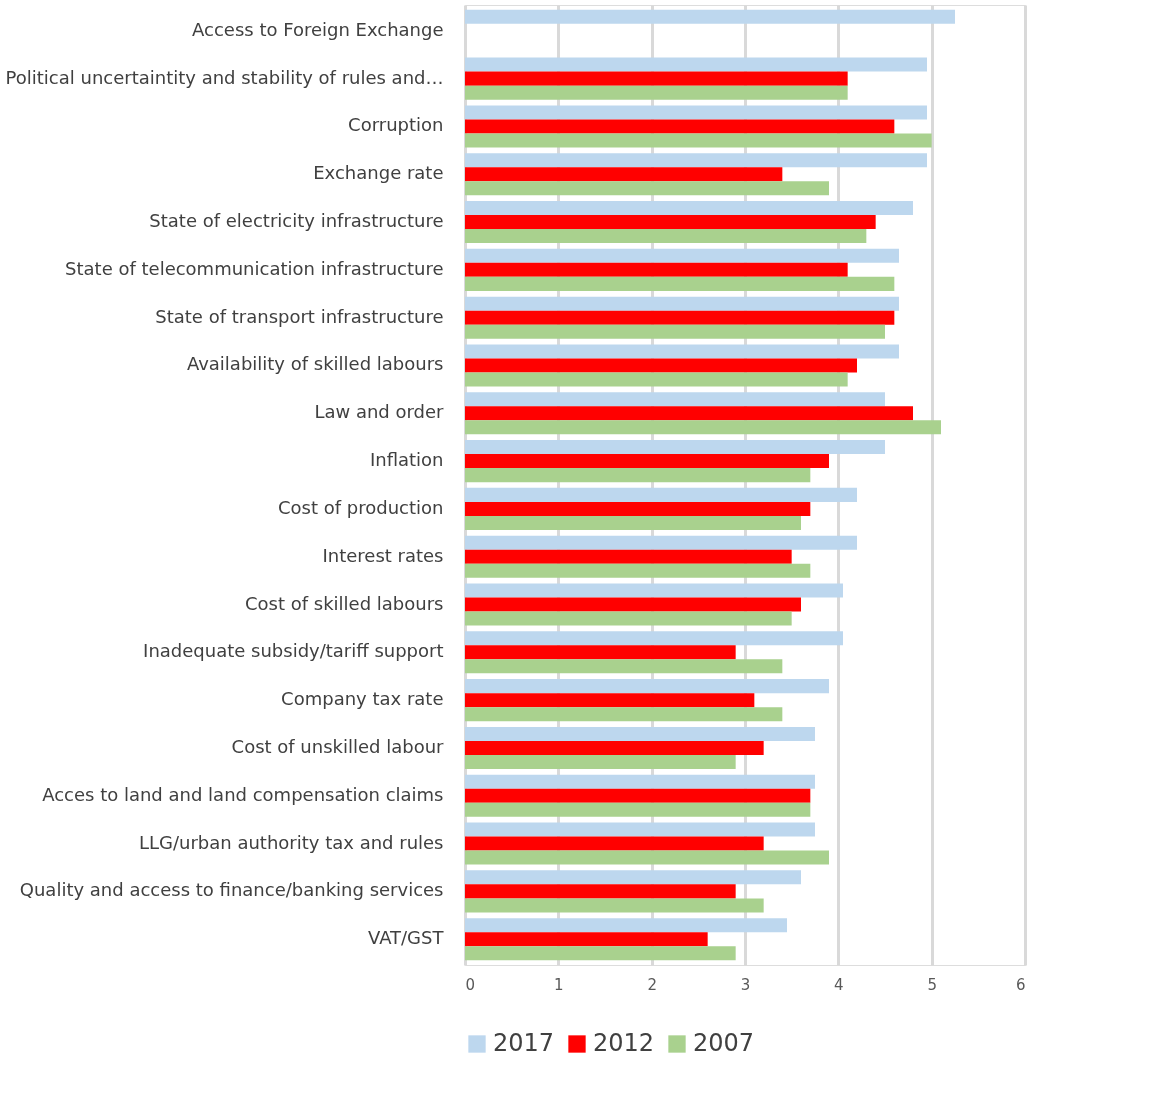  Describe the element at coordinates (652, 984) in the screenshot. I see `x-tick-label: 2` at that location.